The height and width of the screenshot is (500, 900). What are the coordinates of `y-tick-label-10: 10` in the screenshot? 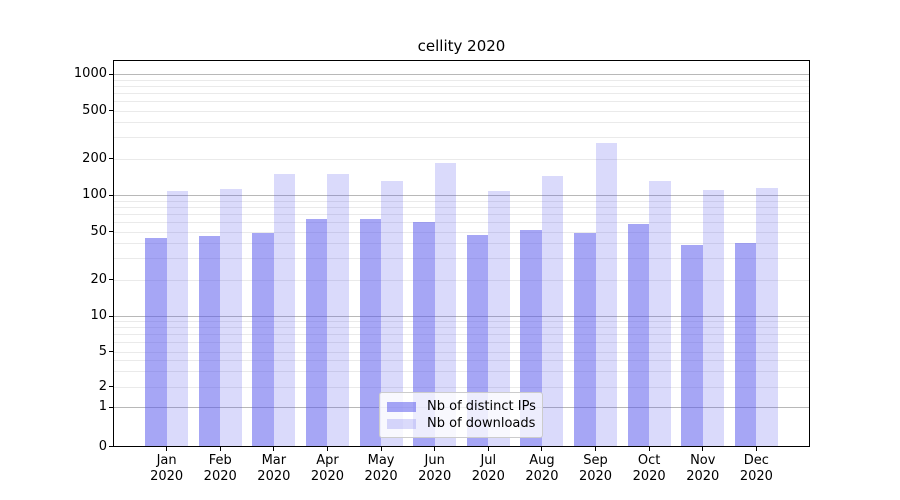 It's located at (98, 315).